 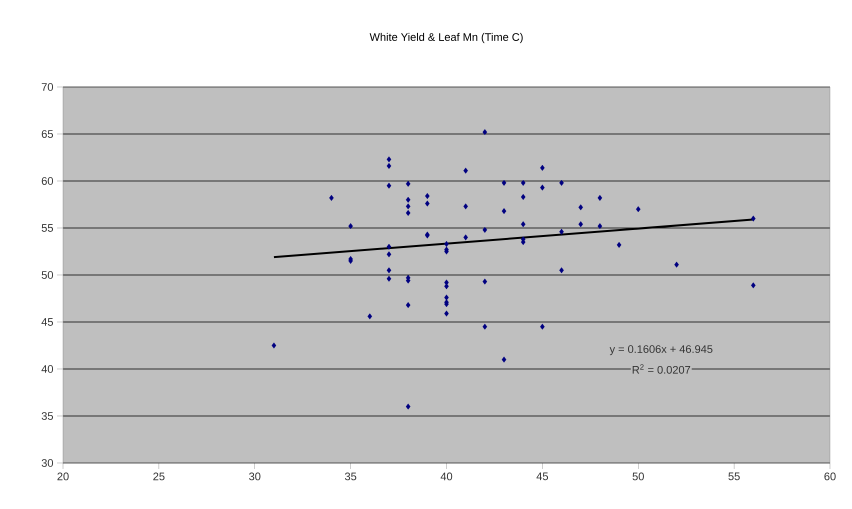 What do you see at coordinates (48, 181) in the screenshot?
I see `y-tick-label: 60` at bounding box center [48, 181].